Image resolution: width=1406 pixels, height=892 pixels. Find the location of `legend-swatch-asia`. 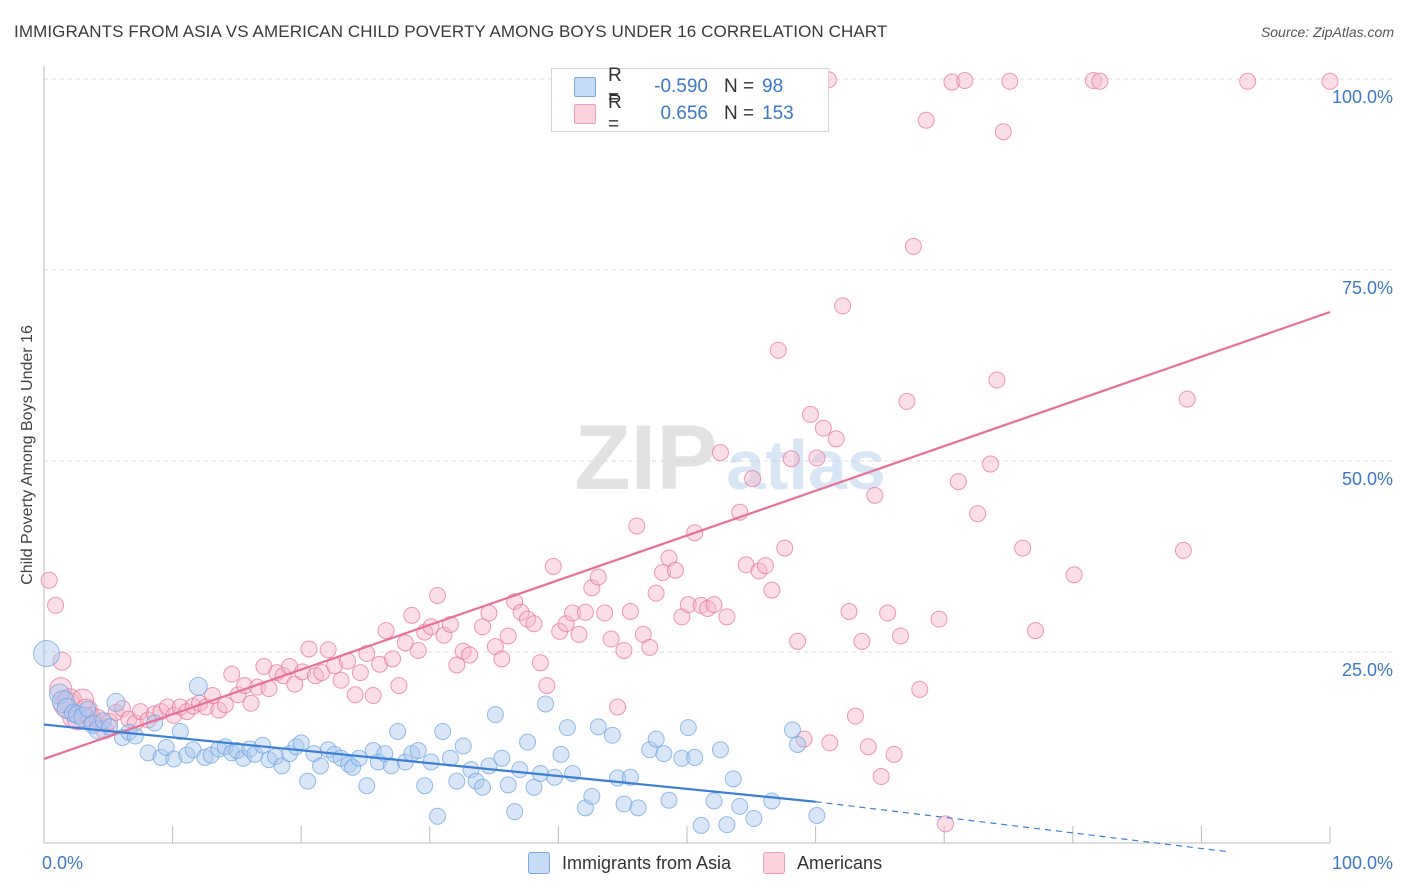

legend-swatch-asia is located at coordinates (585, 87).